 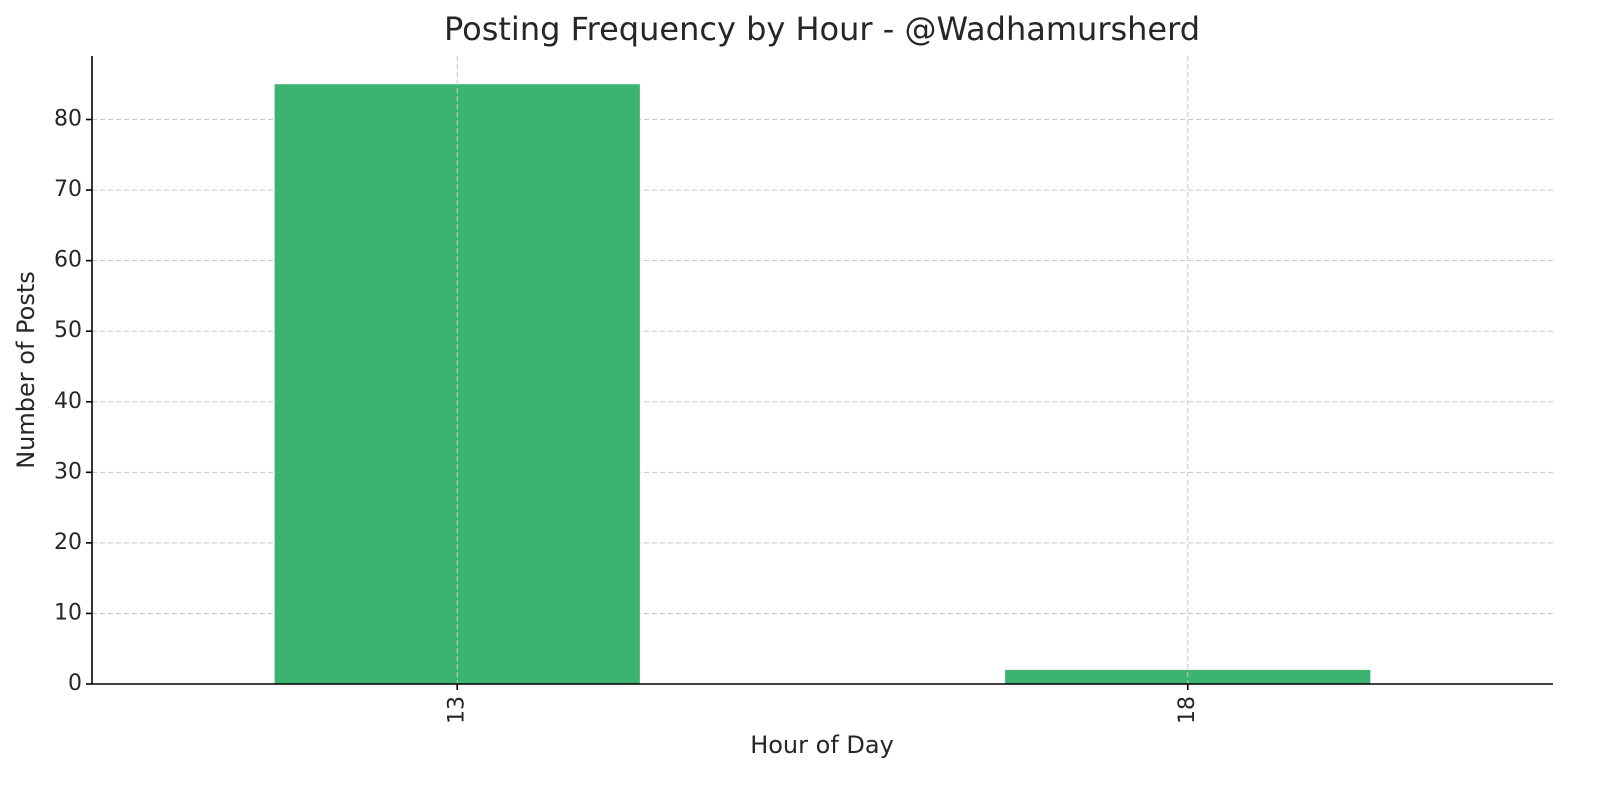 I want to click on y-tick-label: 50, so click(x=68, y=330).